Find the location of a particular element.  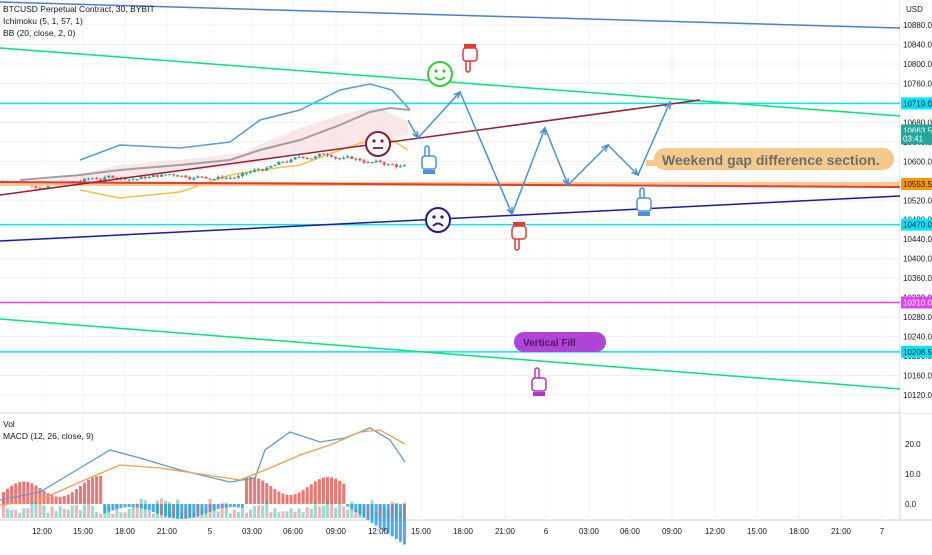

macd-pane is located at coordinates (203, 486).